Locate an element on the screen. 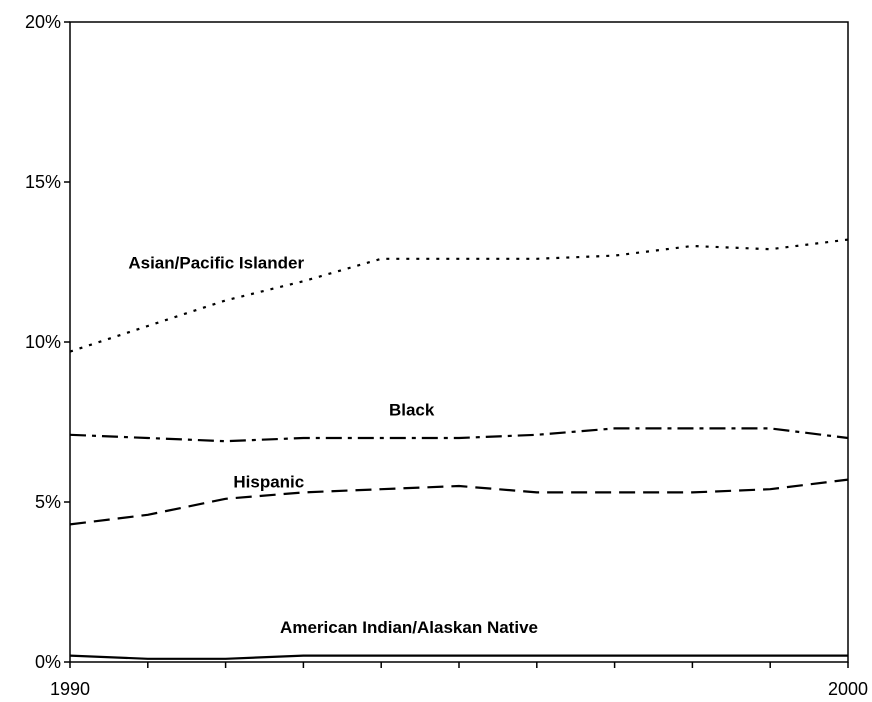 The width and height of the screenshot is (872, 702). y-tick-label: 5% is located at coordinates (48, 502).